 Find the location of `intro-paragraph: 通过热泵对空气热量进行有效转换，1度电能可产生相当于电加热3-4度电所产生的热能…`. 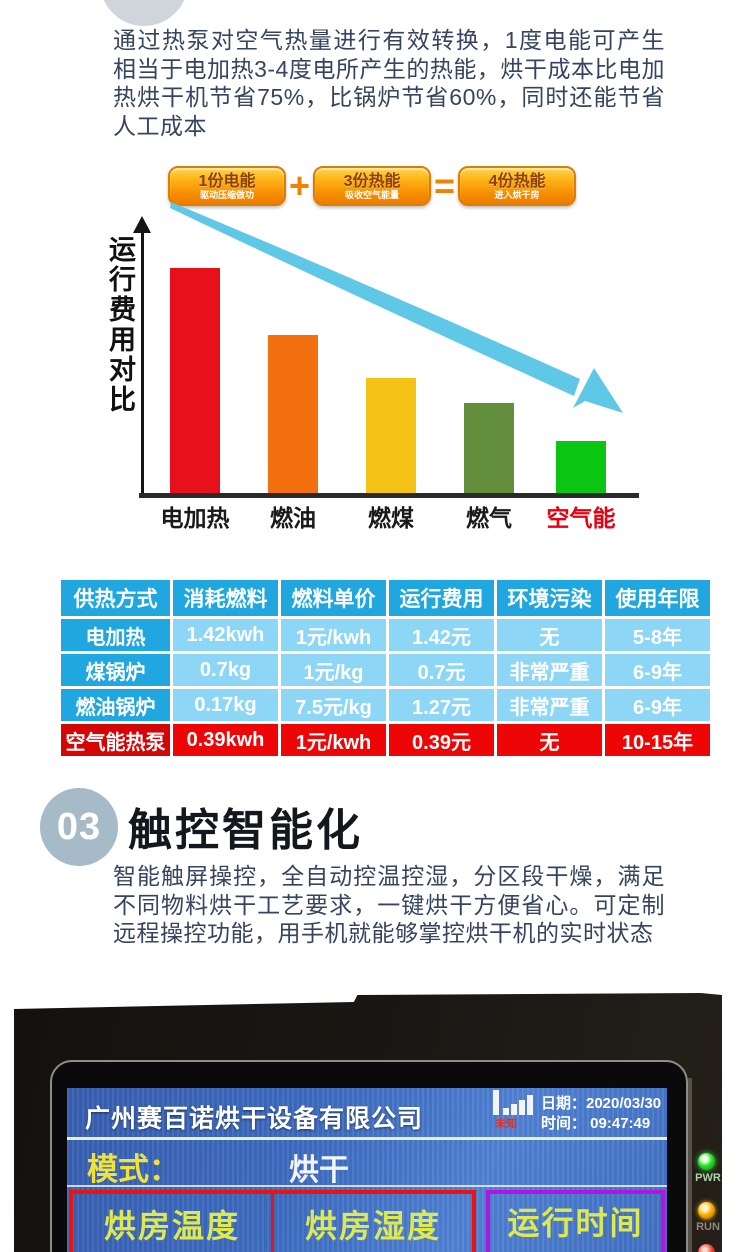

intro-paragraph: 通过热泵对空气热量进行有效转换，1度电能可产生相当于电加热3-4度电所产生的热能… is located at coordinates (389, 83).